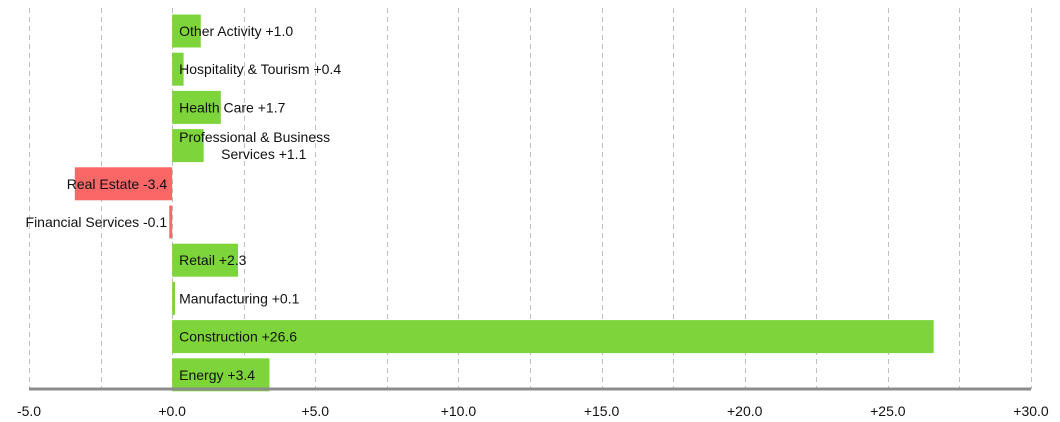 The image size is (1060, 422). I want to click on bar-label-4-line-2: Services +1.1, so click(263, 154).